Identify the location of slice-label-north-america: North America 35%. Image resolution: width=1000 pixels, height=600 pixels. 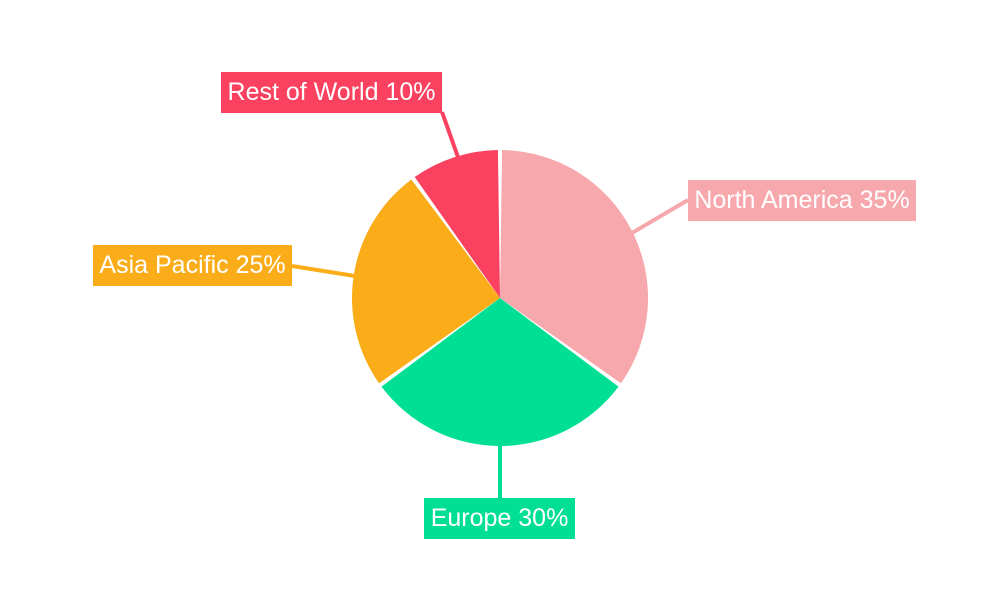
(802, 200).